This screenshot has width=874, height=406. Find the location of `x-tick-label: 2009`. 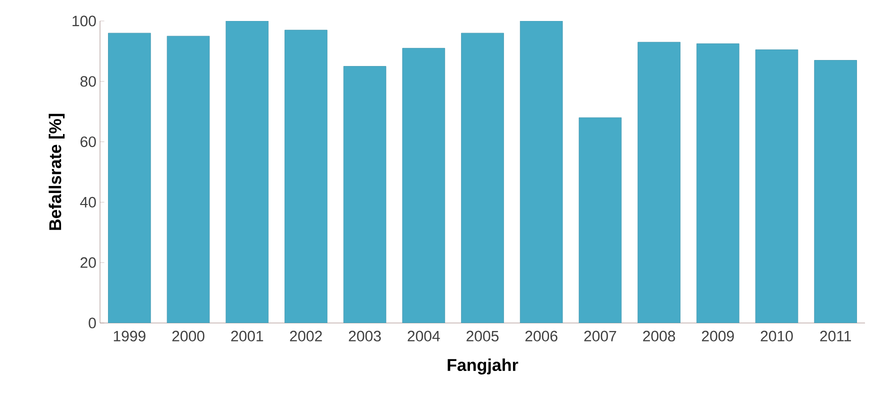

x-tick-label: 2009 is located at coordinates (718, 336).